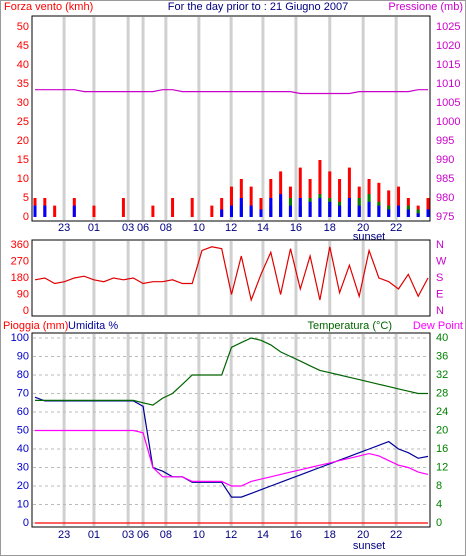 The height and width of the screenshot is (556, 466). I want to click on y2-tick-label: 16, so click(442, 449).